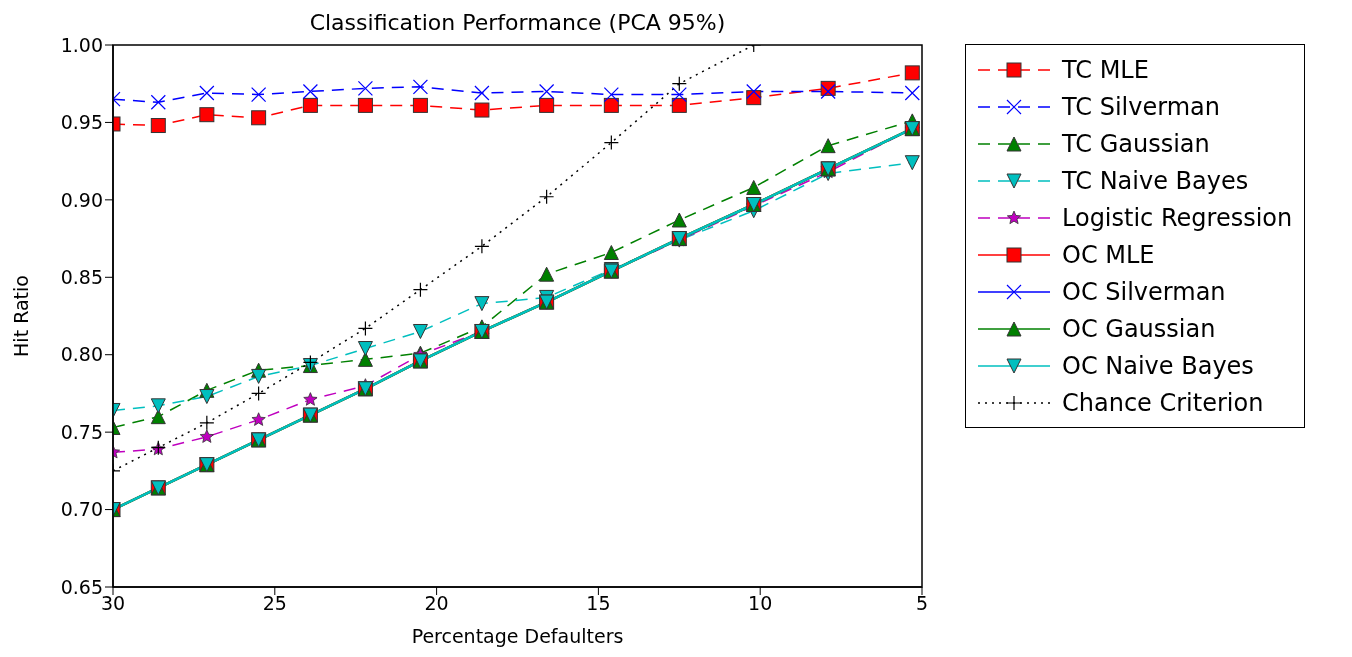  Describe the element at coordinates (1139, 328) in the screenshot. I see `legend-label: OC Gaussian` at that location.